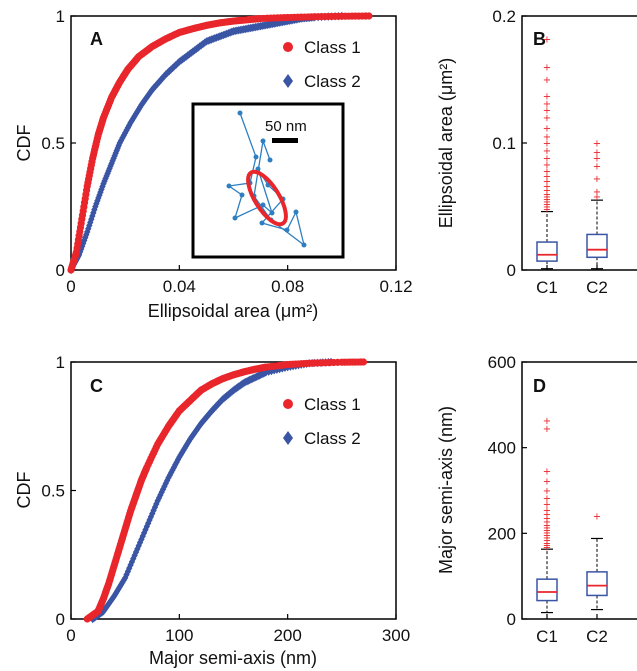 The image size is (637, 671). What do you see at coordinates (233, 311) in the screenshot?
I see `x-axis-label-a: Ellipsoidal area (μm²)` at bounding box center [233, 311].